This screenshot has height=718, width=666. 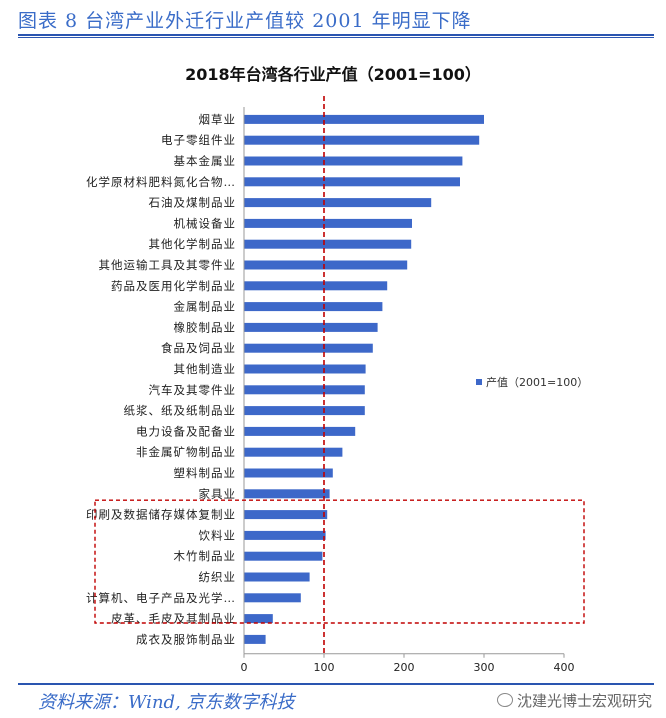 What do you see at coordinates (333, 74) in the screenshot?
I see `chart-title: 2018年台湾各行业产值（2001=100）` at bounding box center [333, 74].